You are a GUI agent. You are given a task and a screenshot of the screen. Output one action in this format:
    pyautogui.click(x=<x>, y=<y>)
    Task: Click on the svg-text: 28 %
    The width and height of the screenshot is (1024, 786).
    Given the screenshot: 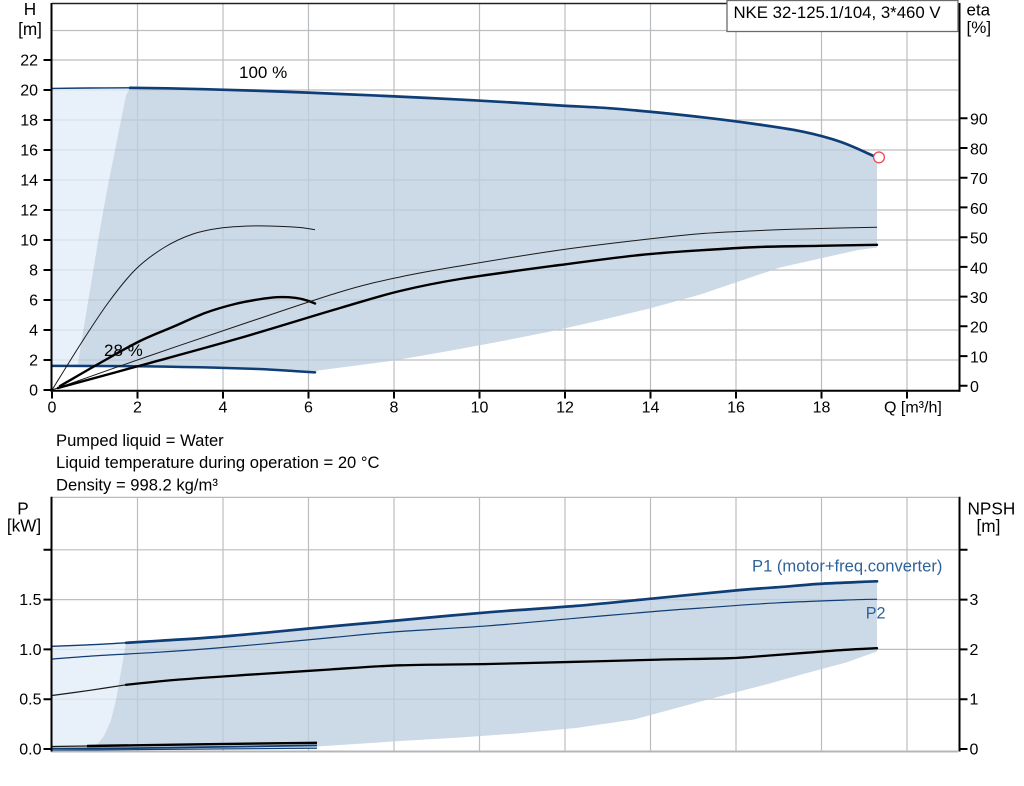 What is the action you would take?
    pyautogui.click(x=123, y=350)
    